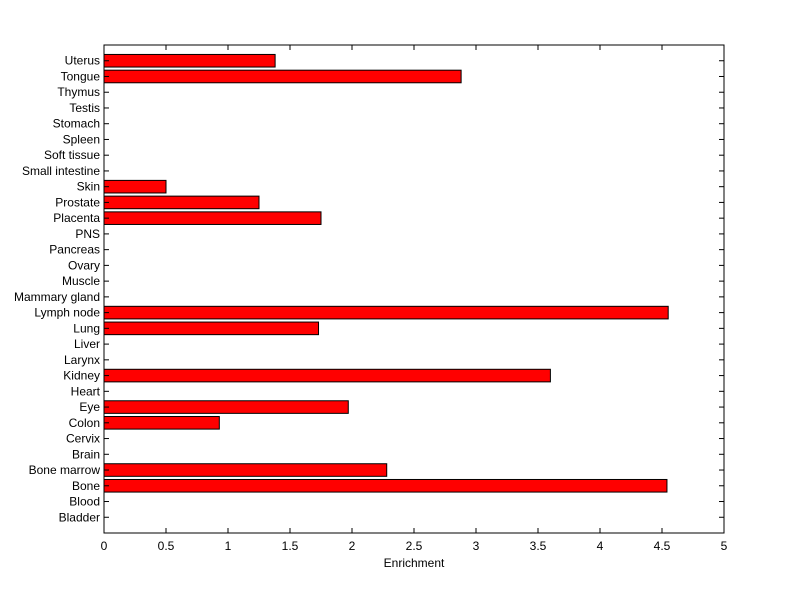  What do you see at coordinates (104, 546) in the screenshot?
I see `x-tick-label: 0` at bounding box center [104, 546].